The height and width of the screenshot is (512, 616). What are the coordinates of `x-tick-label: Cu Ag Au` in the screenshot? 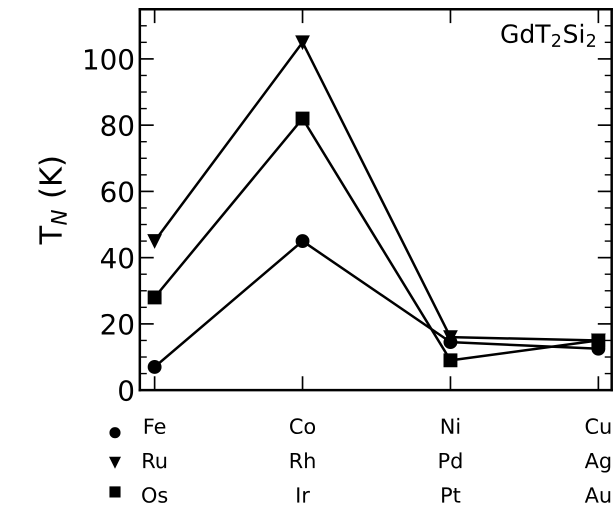 It's located at (597, 460).